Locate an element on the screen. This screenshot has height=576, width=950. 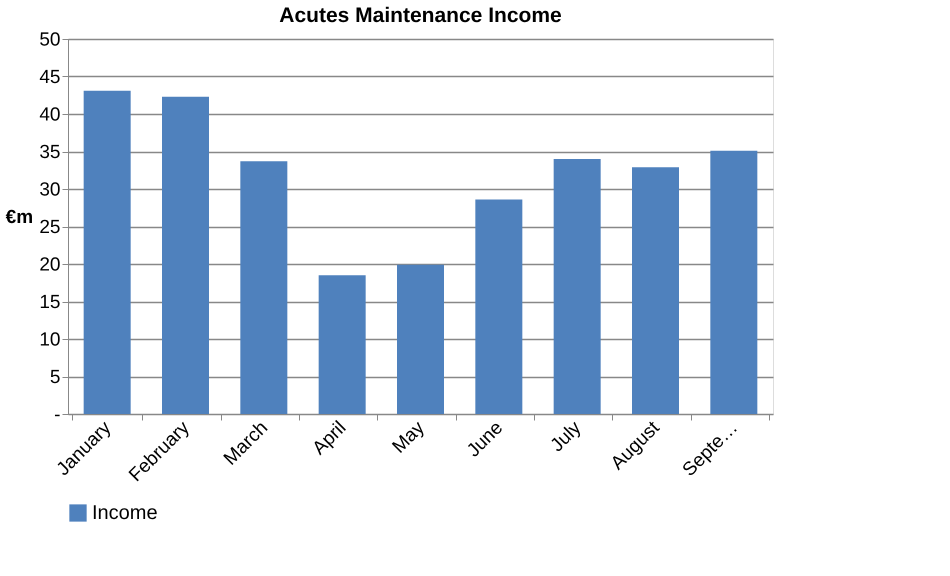
x-tick-label: July is located at coordinates (566, 436).